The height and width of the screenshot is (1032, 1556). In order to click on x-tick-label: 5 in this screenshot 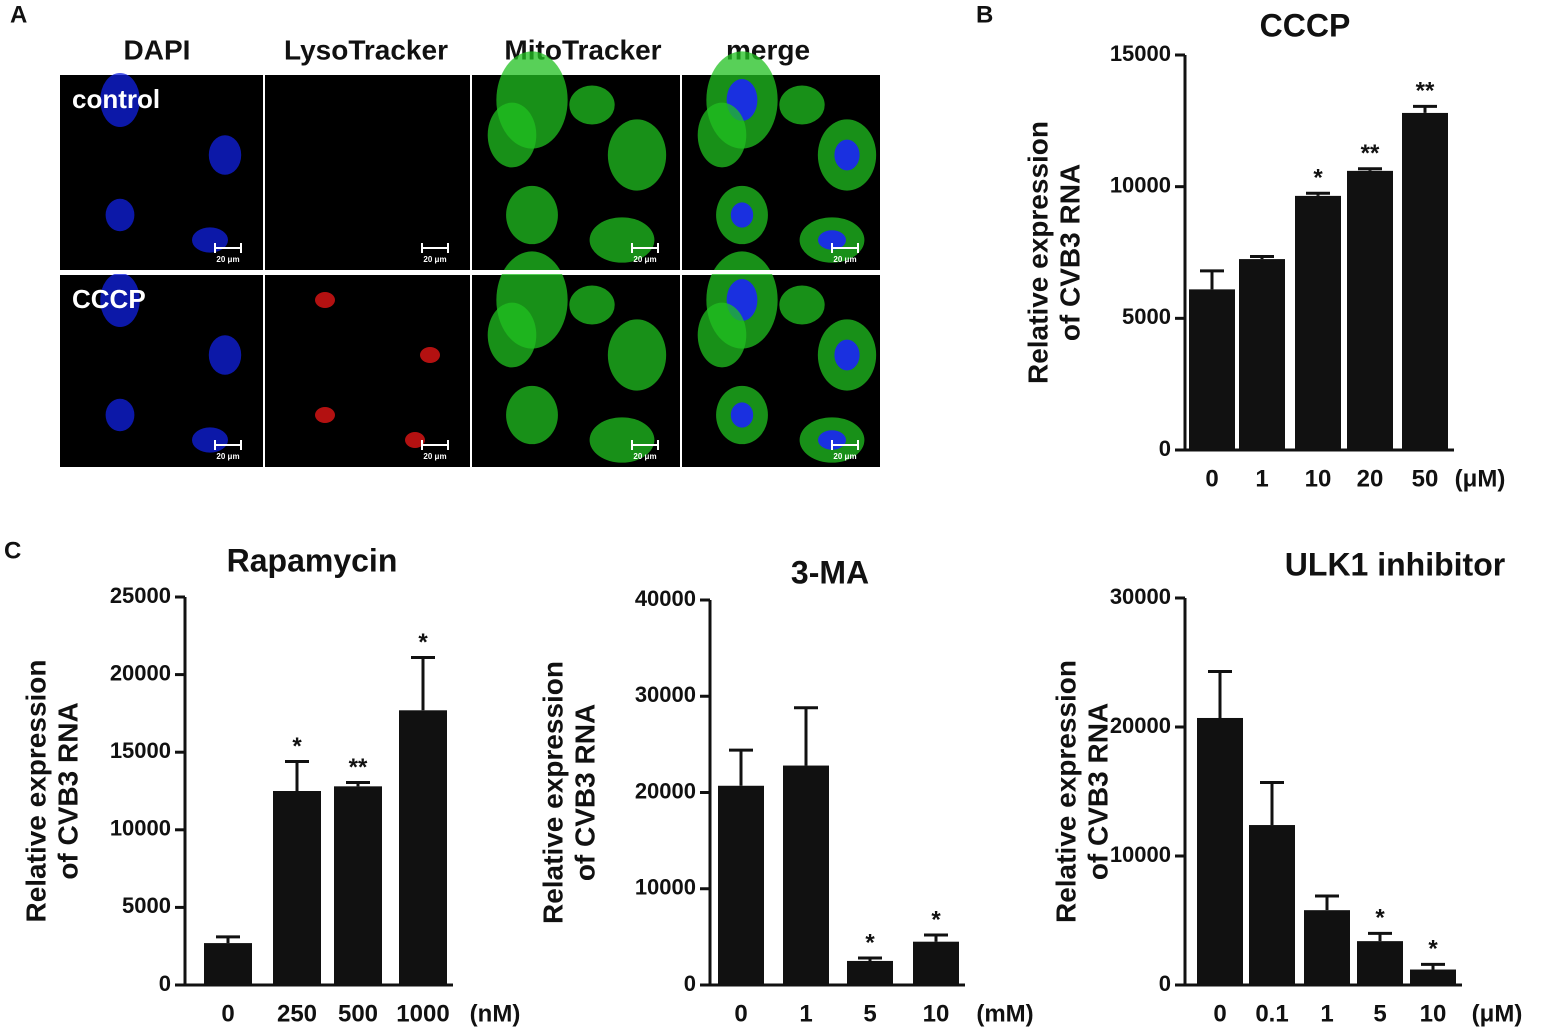, I will do `click(1379, 1013)`.